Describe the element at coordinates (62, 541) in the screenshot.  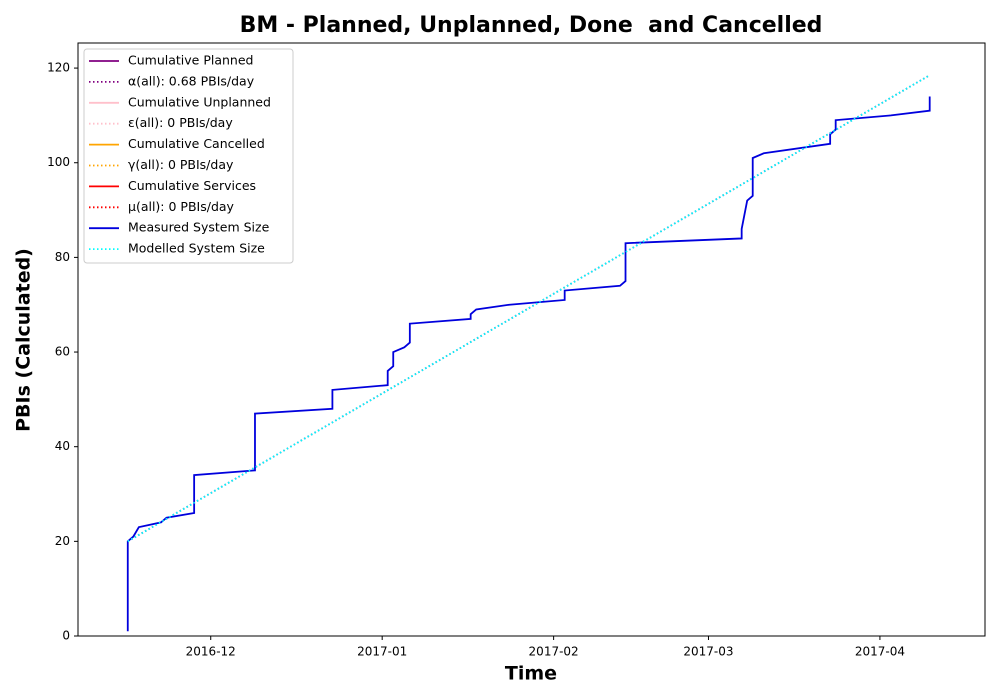
I see `y-tick-label: 20` at that location.